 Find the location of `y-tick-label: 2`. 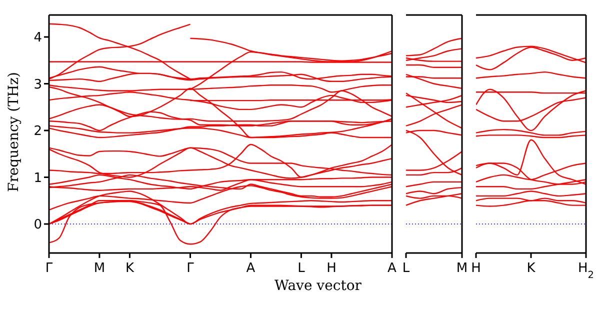

y-tick-label: 2 is located at coordinates (38, 132).